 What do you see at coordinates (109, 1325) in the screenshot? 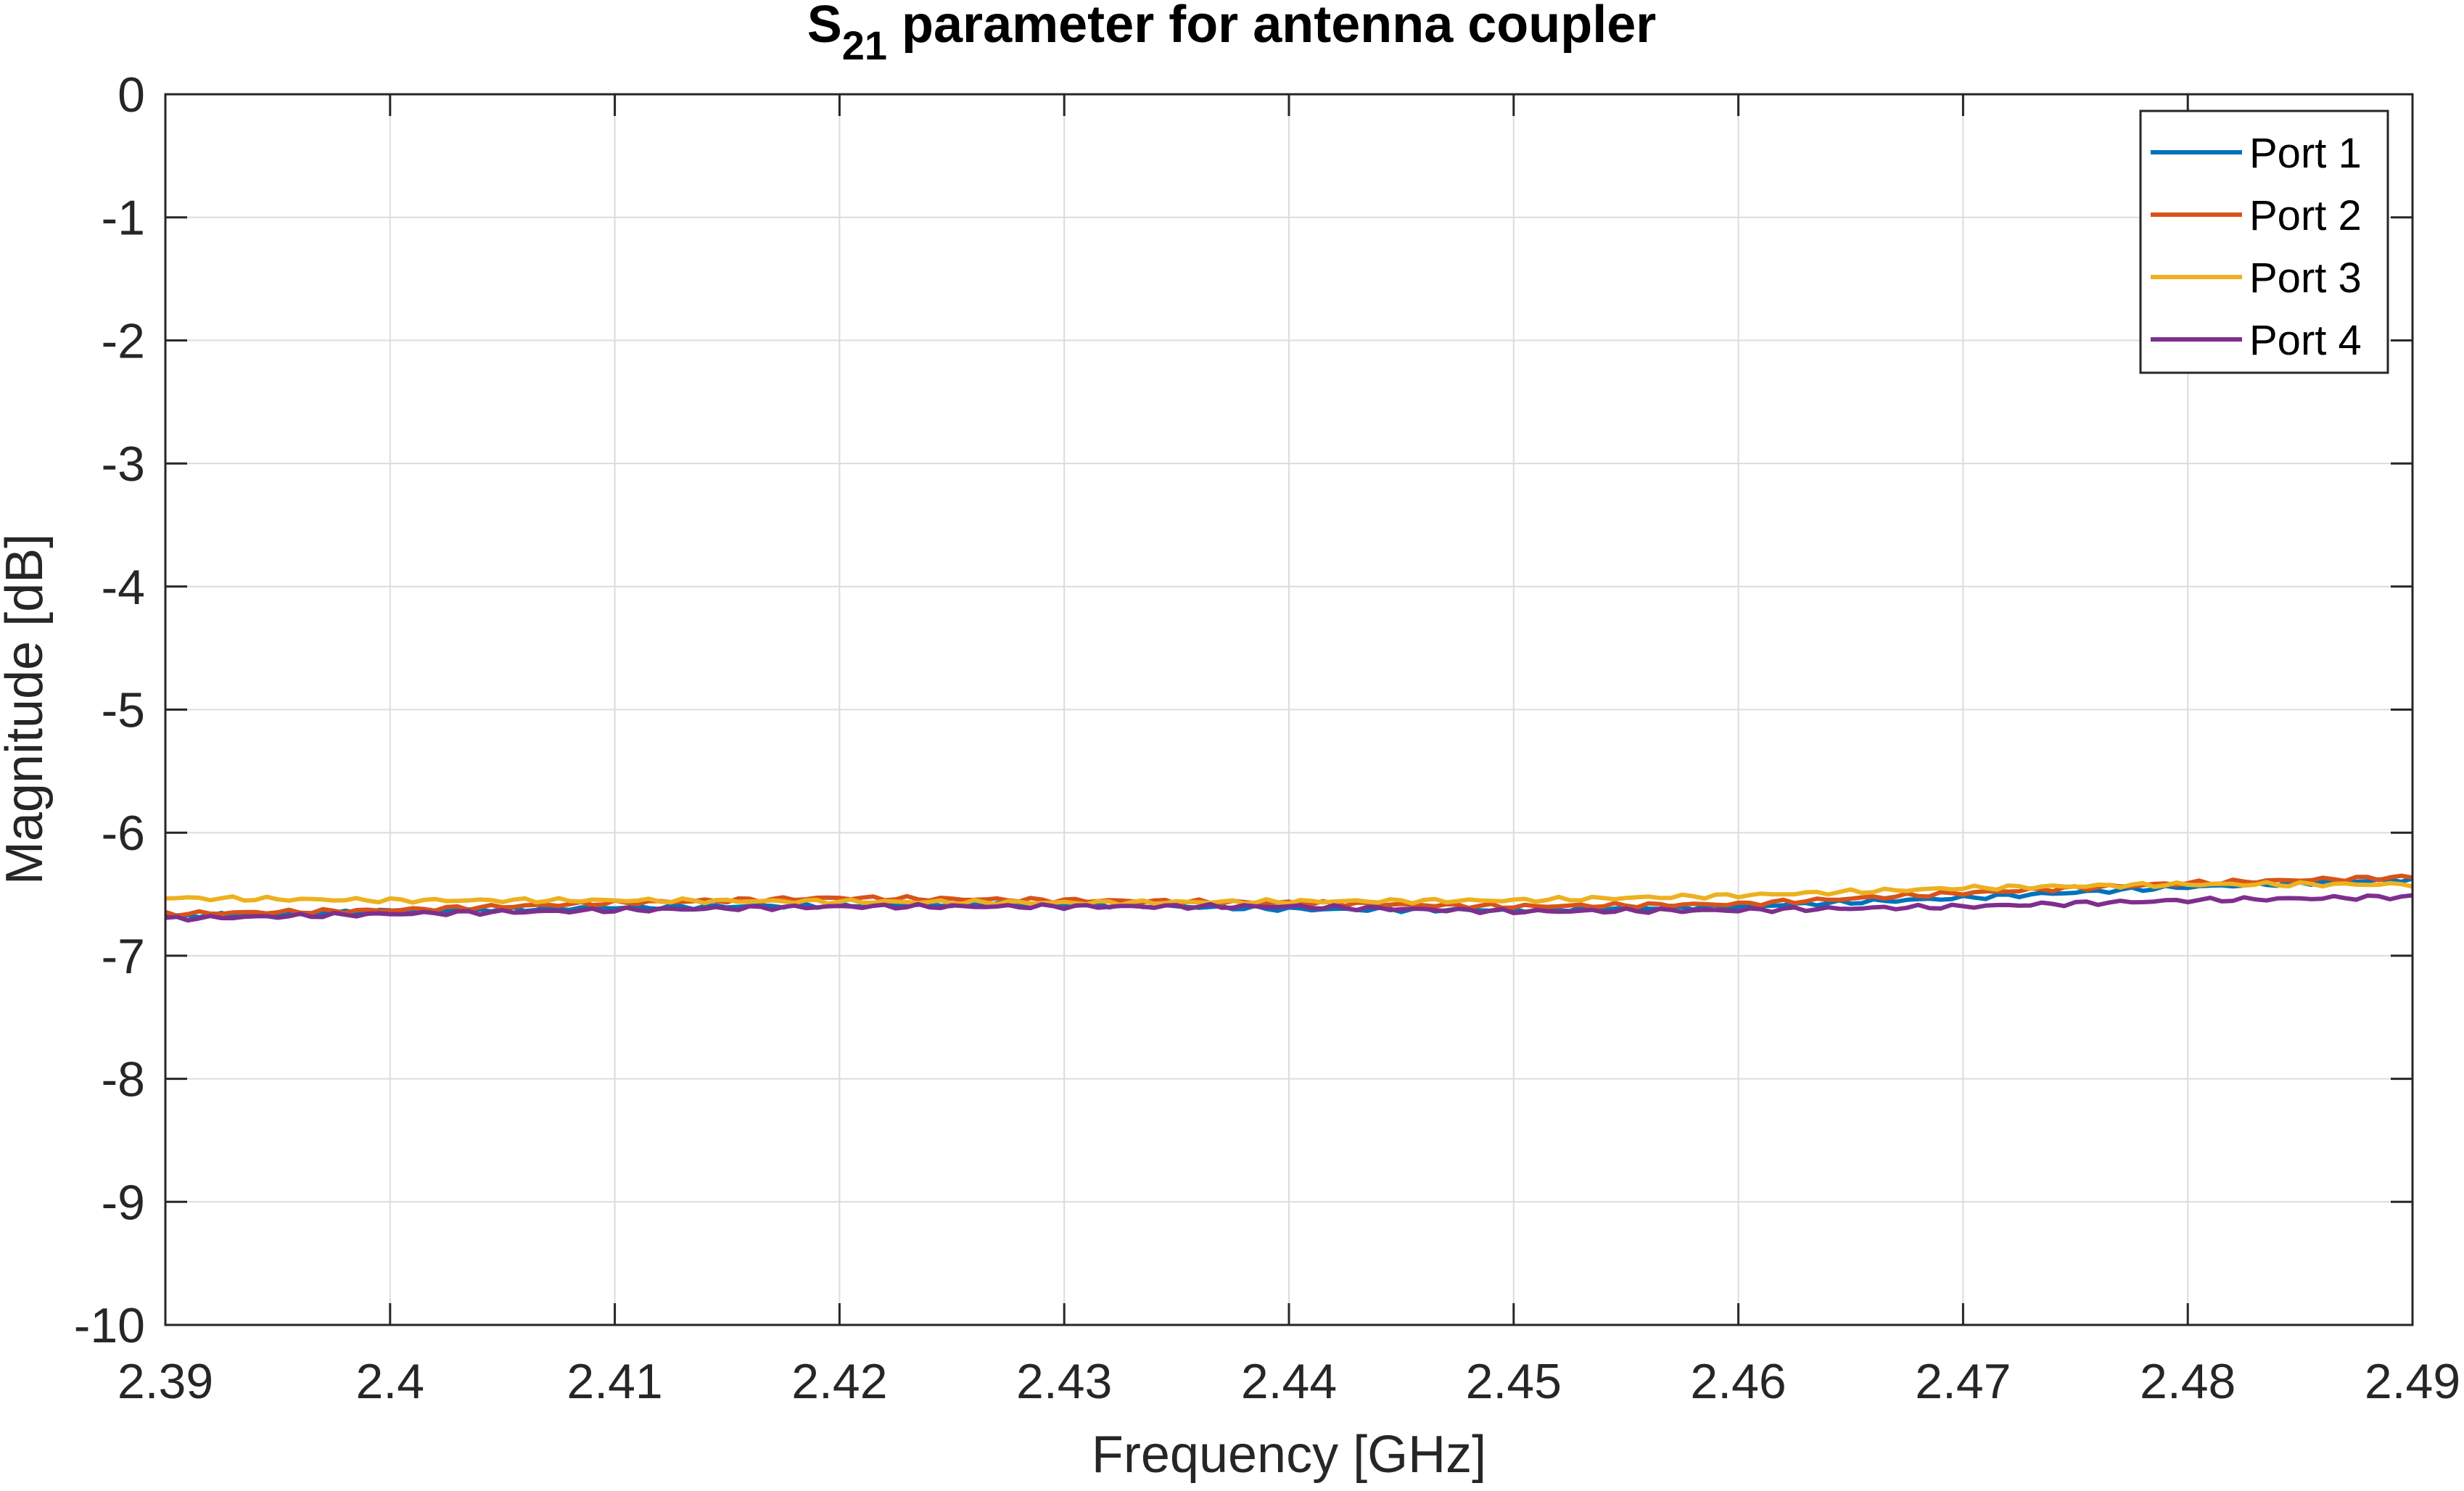
I see `y-tick-label: -10` at bounding box center [109, 1325].